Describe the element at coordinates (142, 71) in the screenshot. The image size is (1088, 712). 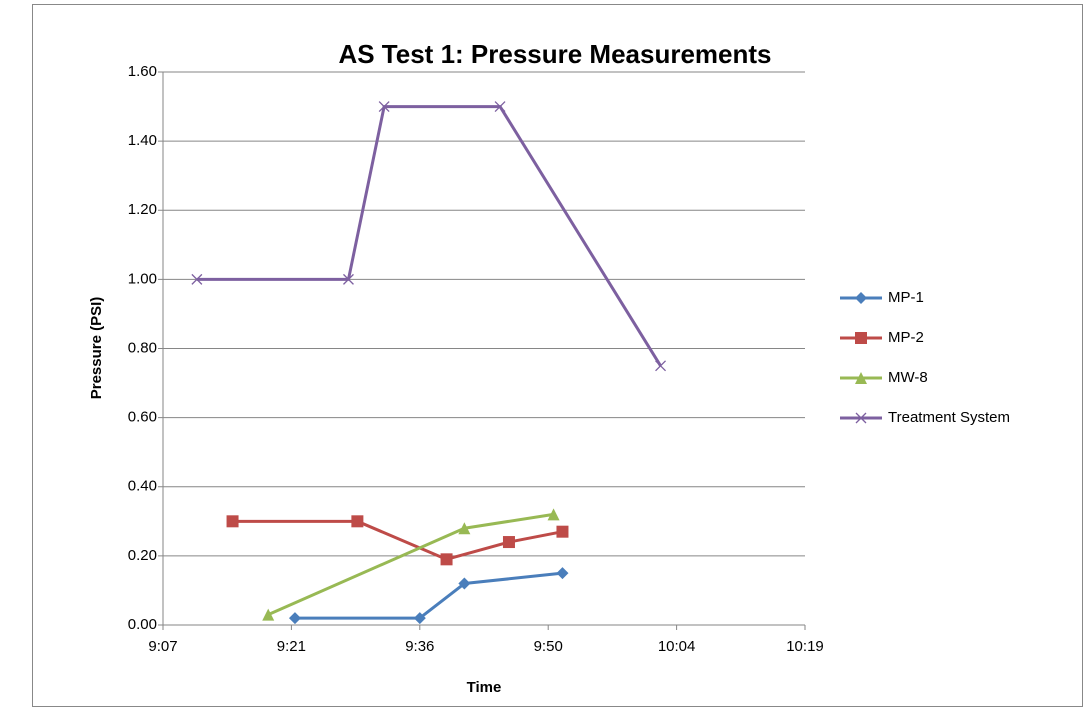
I see `y-tick-label: 1.60` at that location.